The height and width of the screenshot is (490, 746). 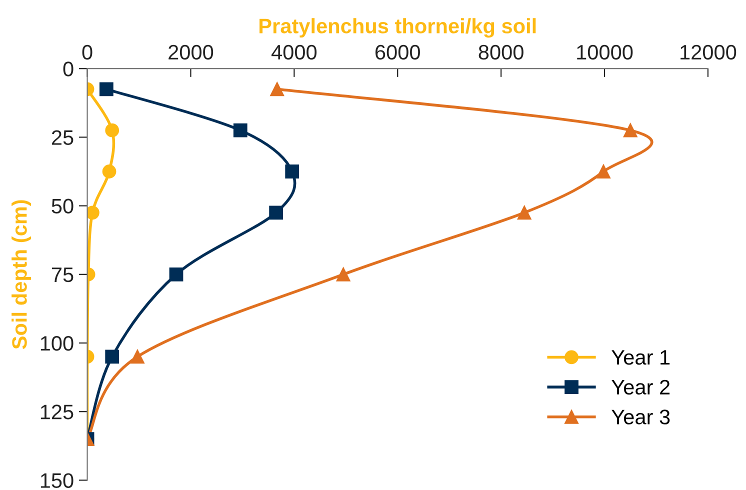 I want to click on x-tick-label: 12000, so click(x=708, y=52).